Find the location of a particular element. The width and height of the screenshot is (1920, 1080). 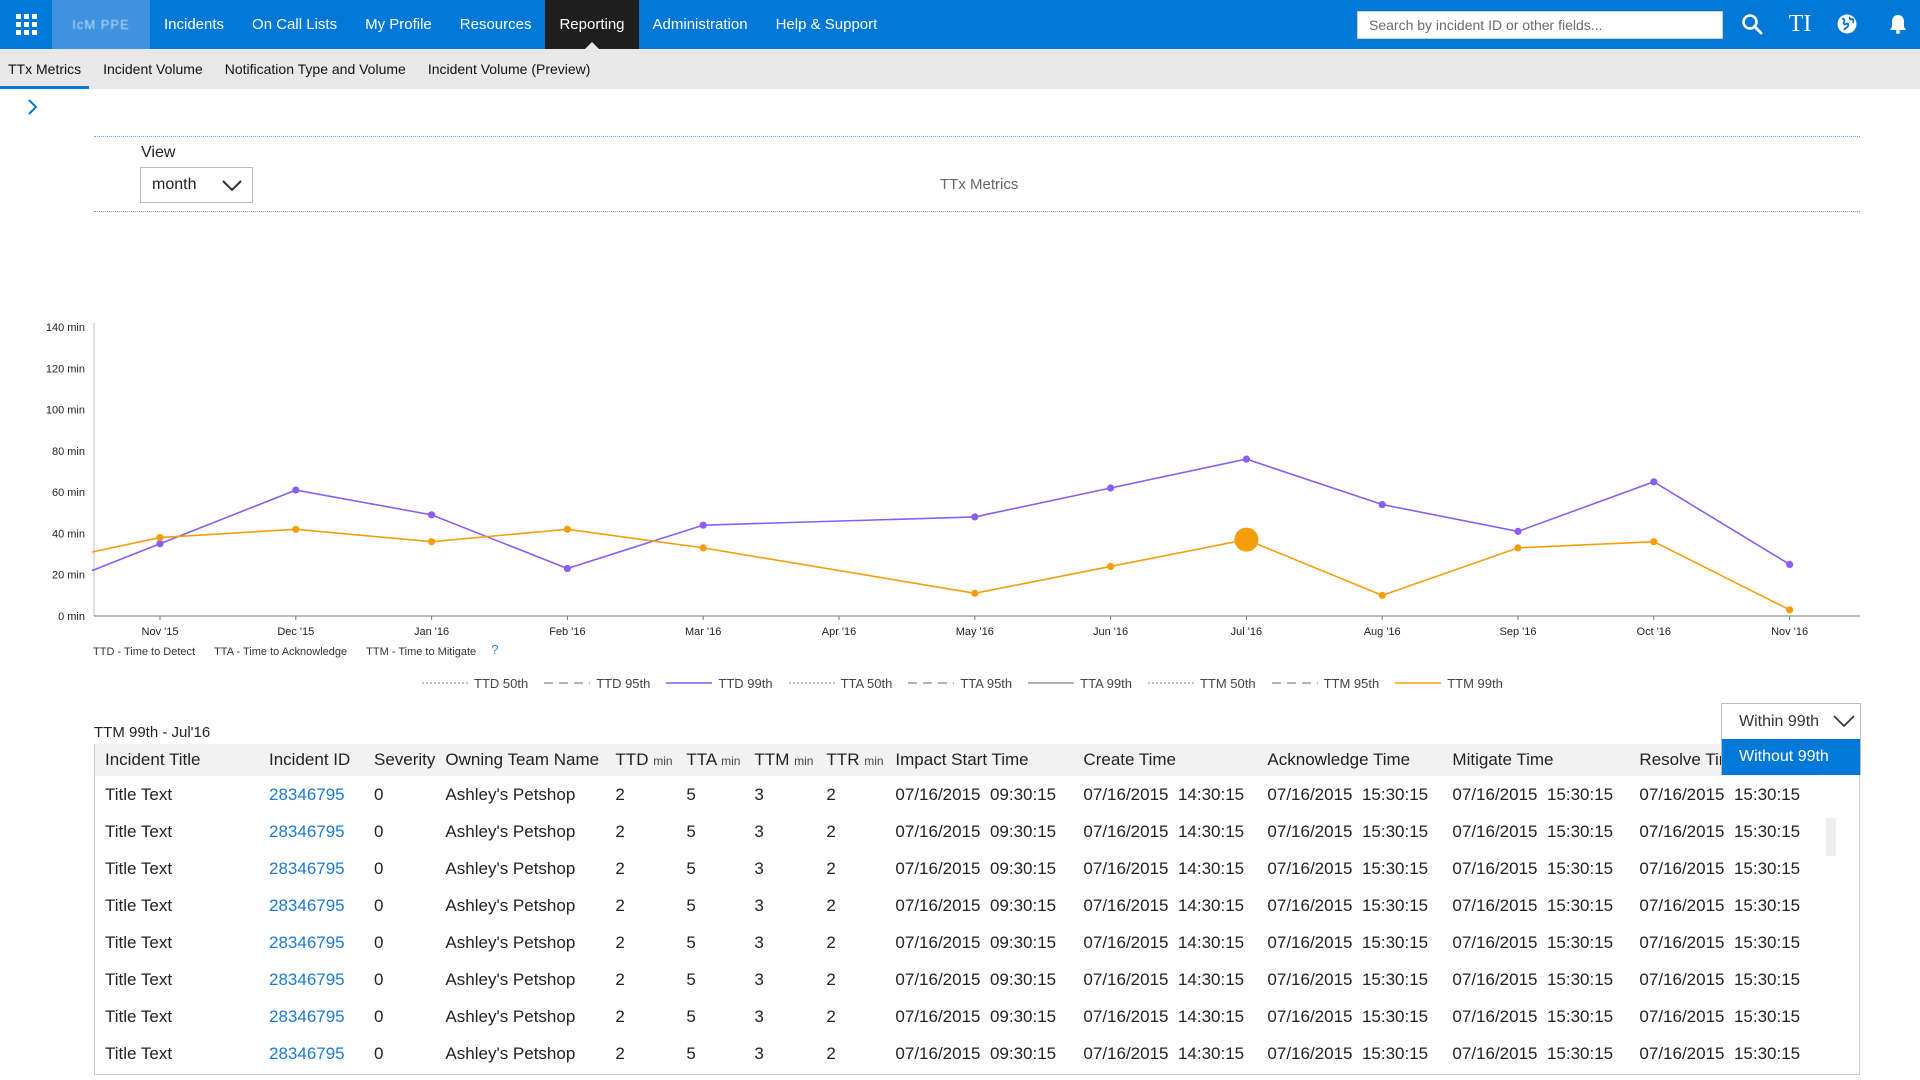

column-header-label: Resolve Time is located at coordinates (1691, 759).